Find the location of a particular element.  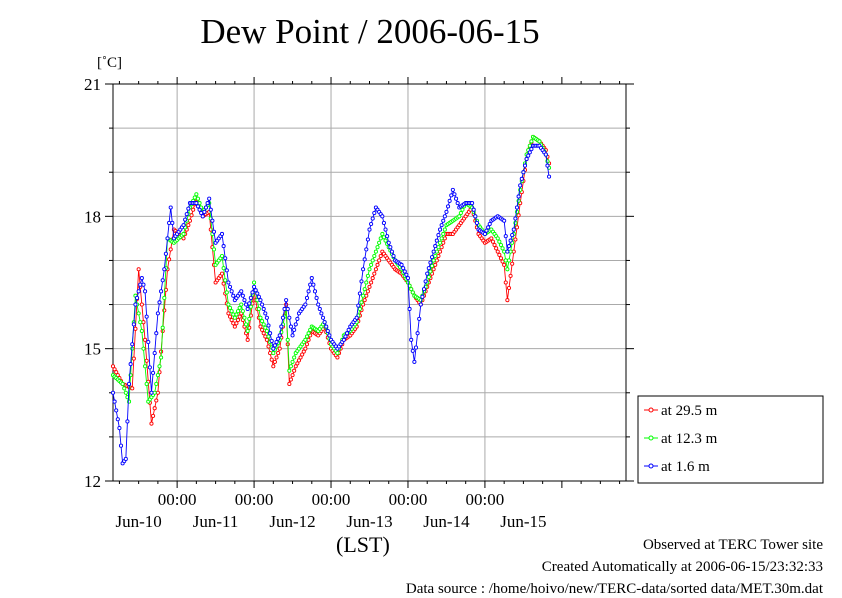

legend: at 29.5 m at 12.3 m at 1.6 m is located at coordinates (730, 439).